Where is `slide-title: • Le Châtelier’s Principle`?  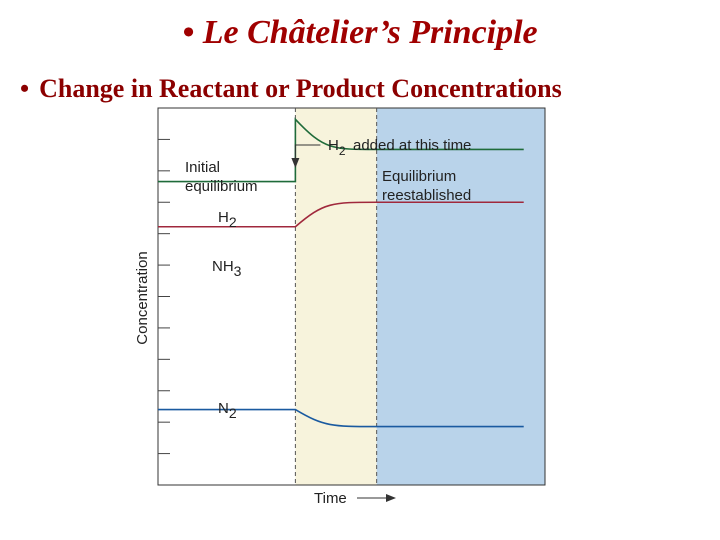
slide-title: • Le Châtelier’s Principle is located at coordinates (360, 32).